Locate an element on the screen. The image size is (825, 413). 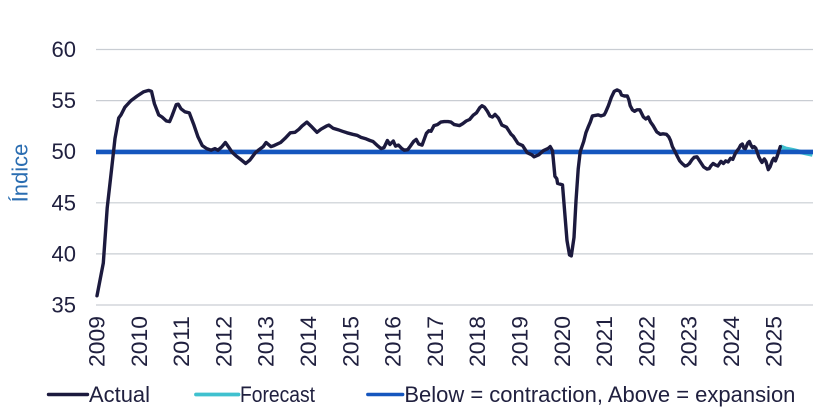
svg-text: 2018 is located at coordinates (477, 341).